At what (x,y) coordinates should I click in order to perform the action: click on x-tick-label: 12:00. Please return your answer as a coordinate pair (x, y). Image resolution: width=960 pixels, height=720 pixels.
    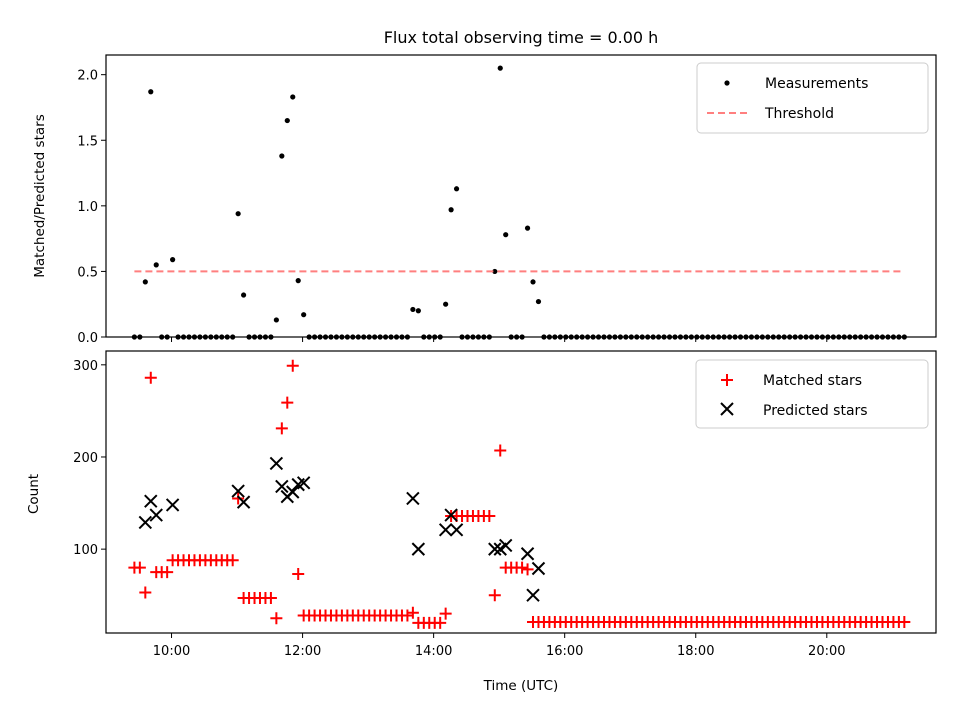
    Looking at the image, I should click on (302, 651).